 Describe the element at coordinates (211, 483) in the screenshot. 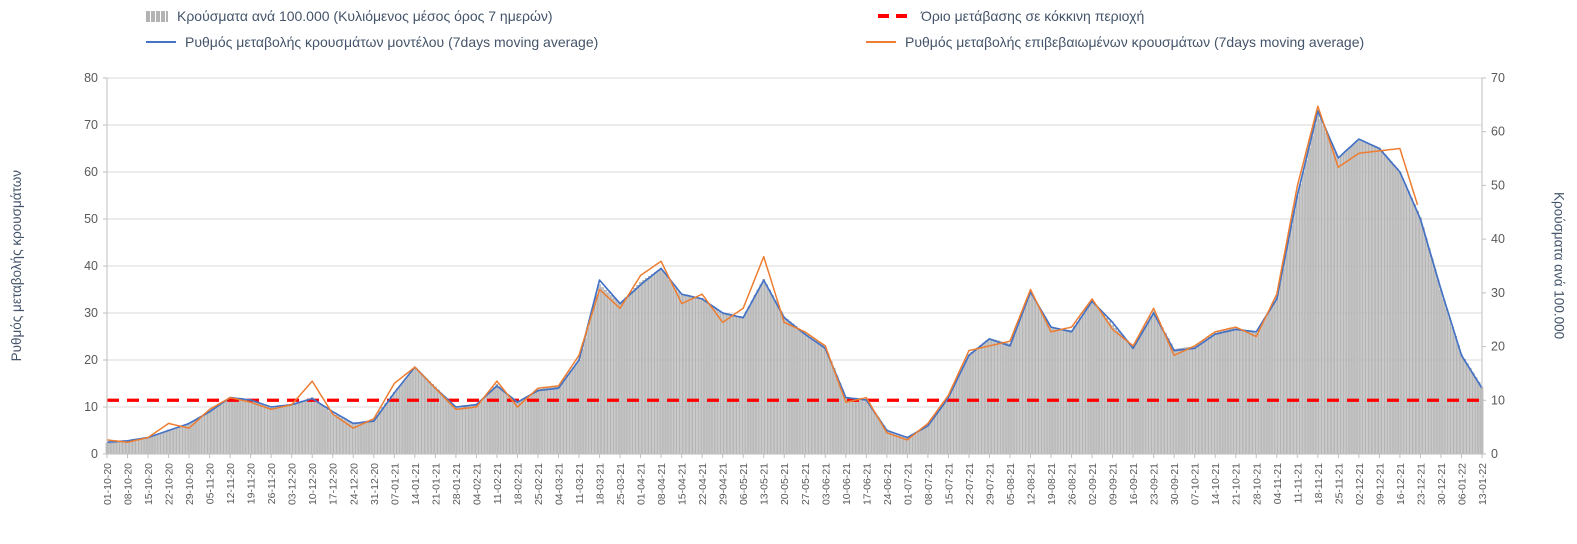

I see `x-axis-tick-label: 05-11-20` at that location.